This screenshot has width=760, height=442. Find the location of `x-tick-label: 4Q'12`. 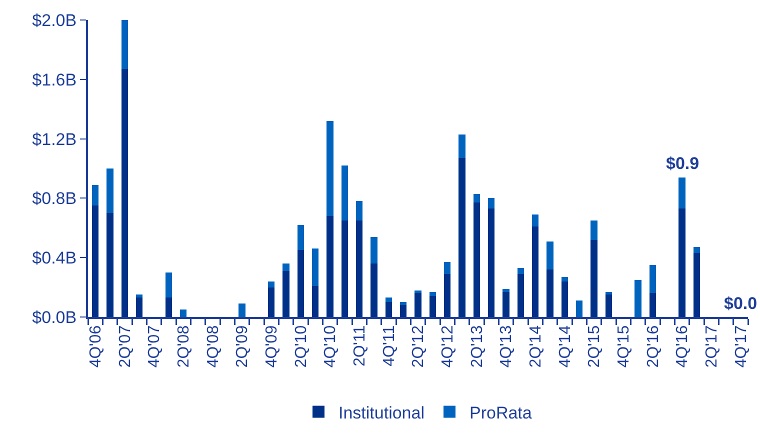

x-tick-label: 4Q'12 is located at coordinates (448, 346).